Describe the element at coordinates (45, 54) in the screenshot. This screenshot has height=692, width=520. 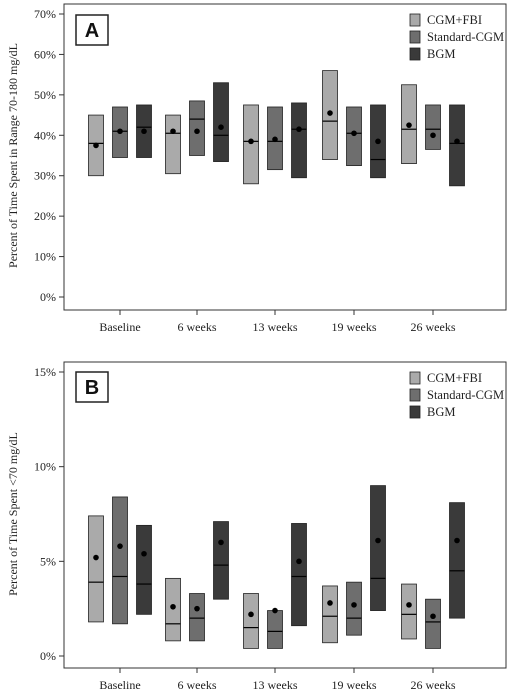
I see `y-tick-label: 60%` at that location.